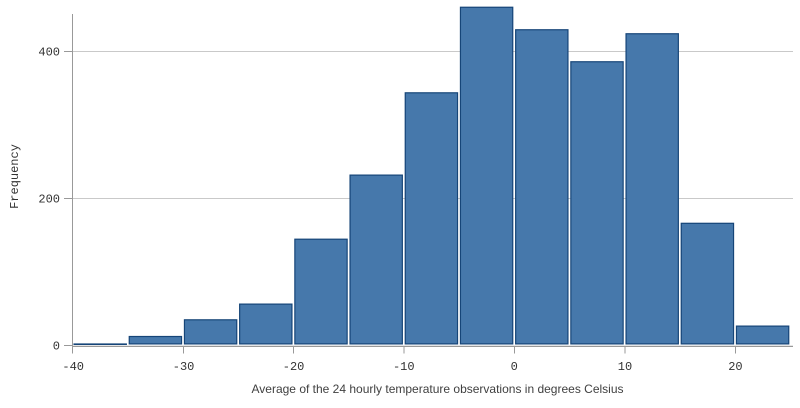 This screenshot has width=800, height=408. I want to click on svg-text: 200, so click(49, 199).